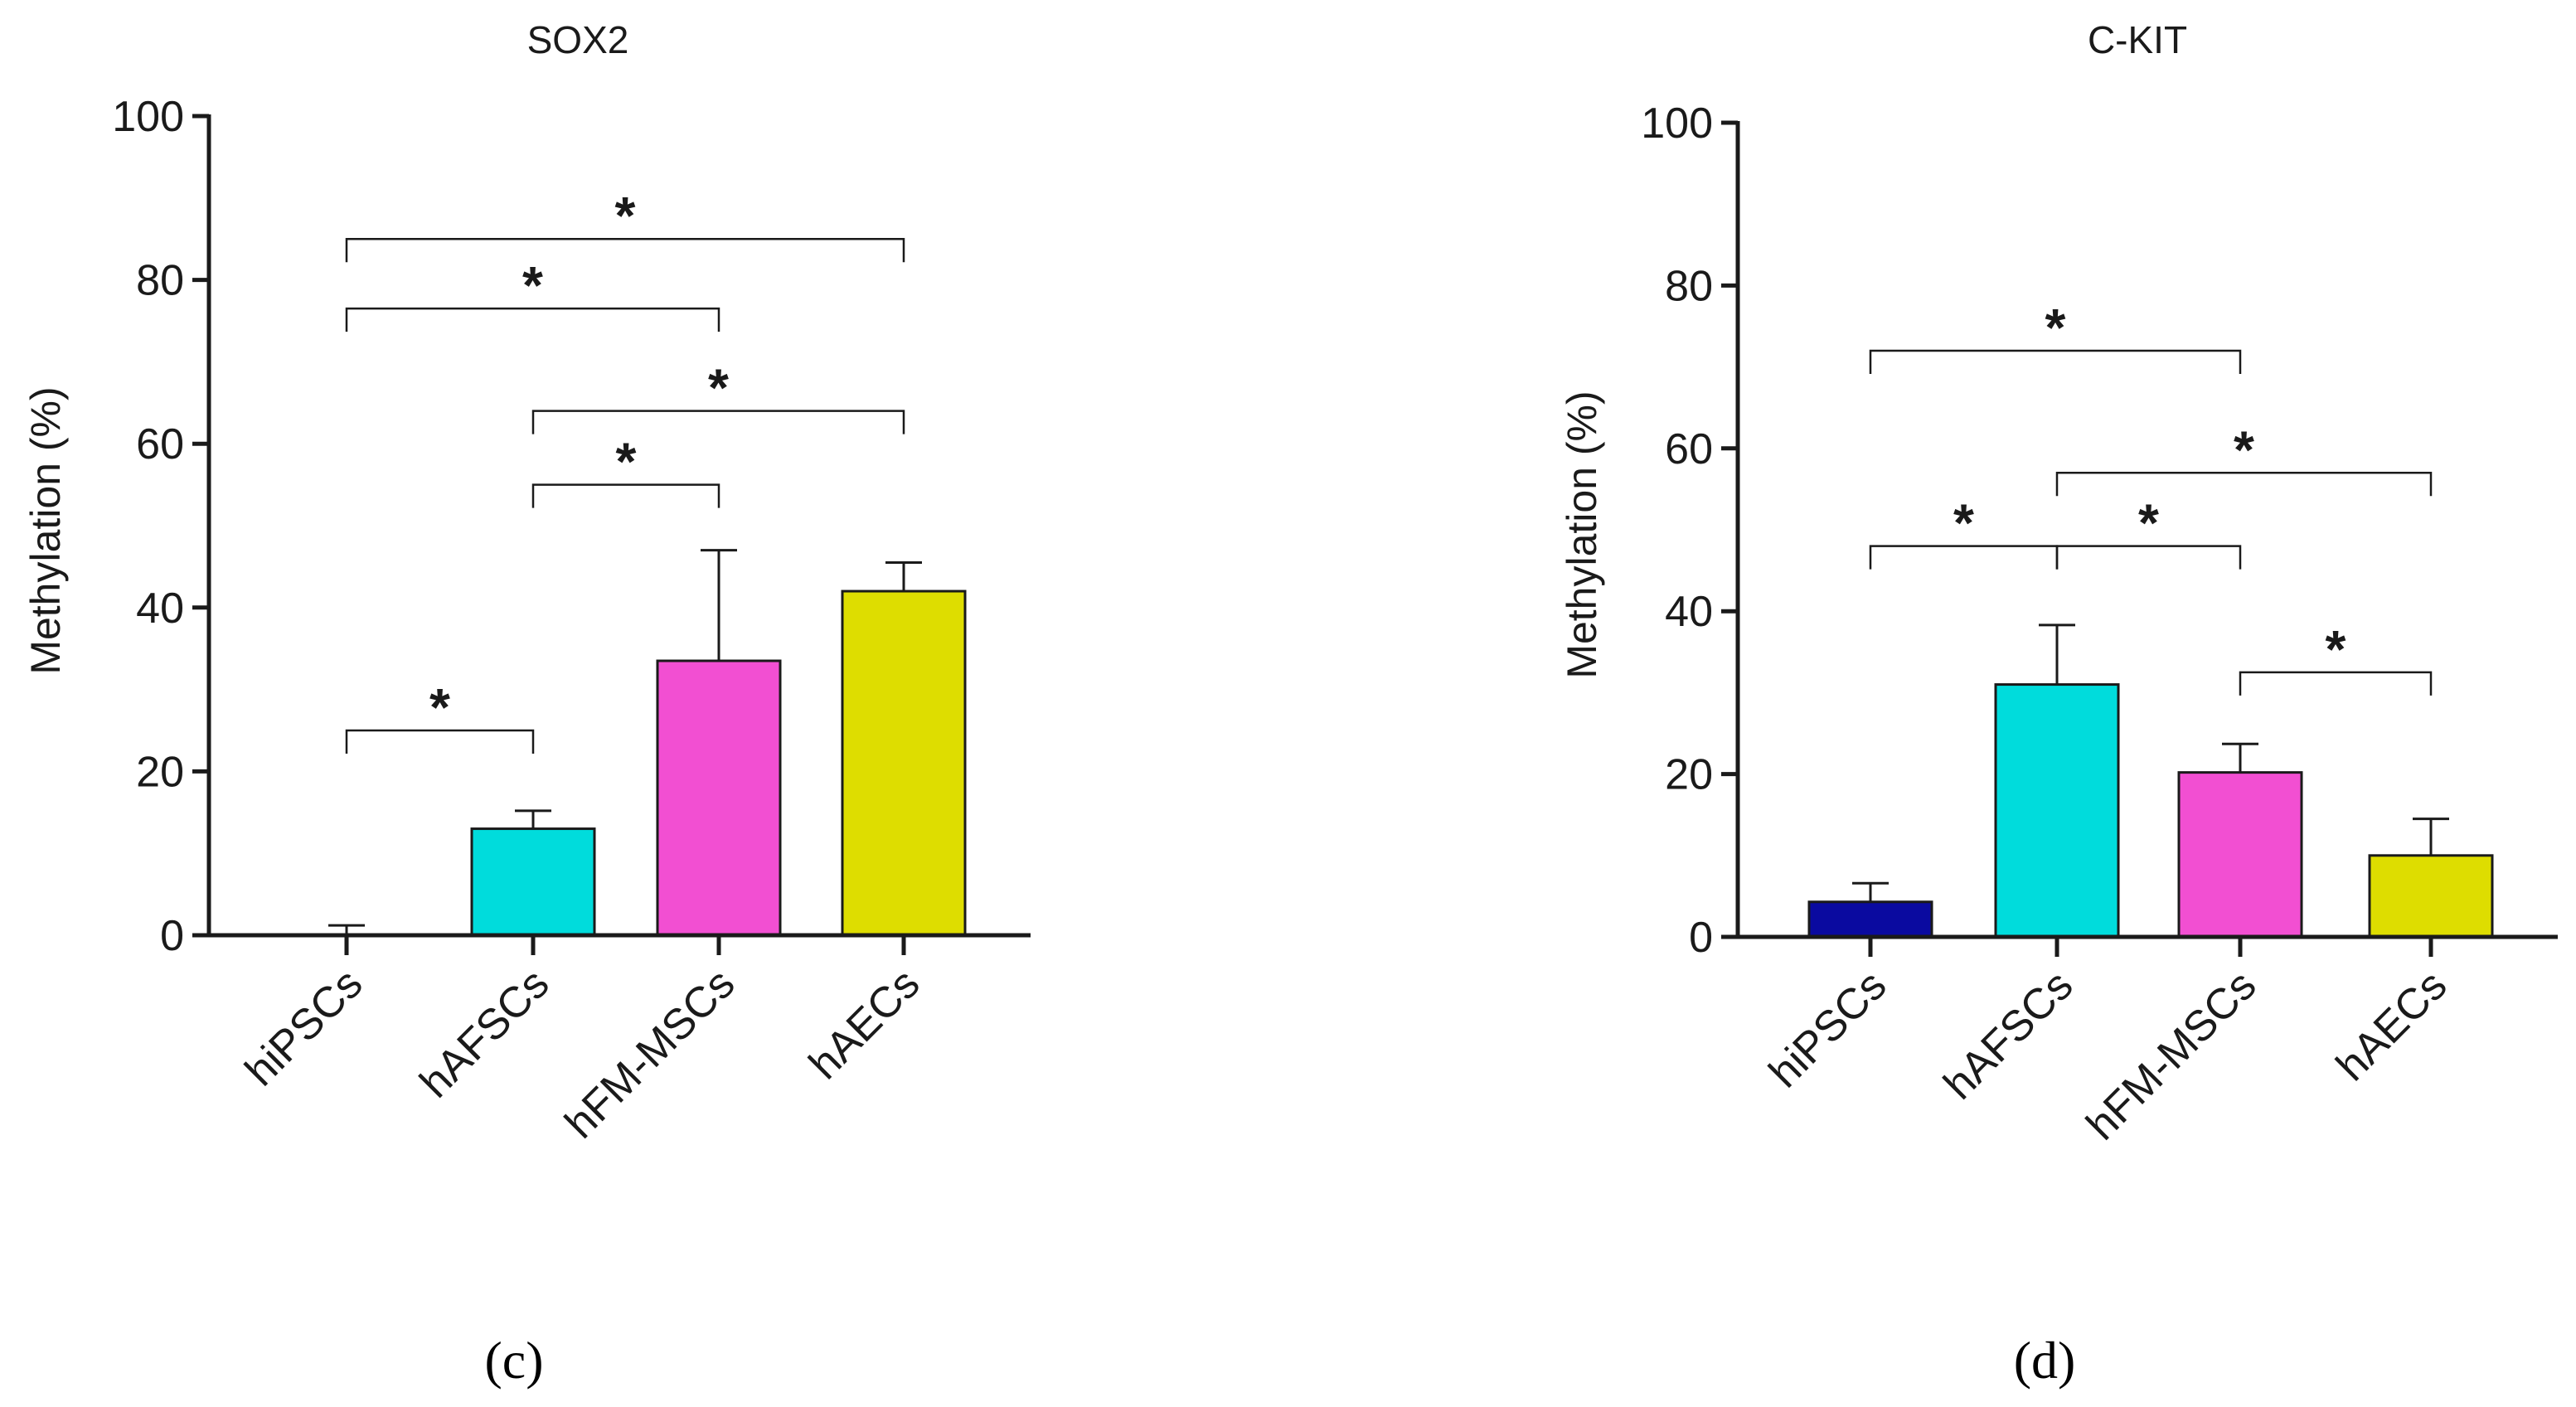 Image resolution: width=2576 pixels, height=1407 pixels. Describe the element at coordinates (532, 285) in the screenshot. I see `sox2-significance-star-1: *` at that location.